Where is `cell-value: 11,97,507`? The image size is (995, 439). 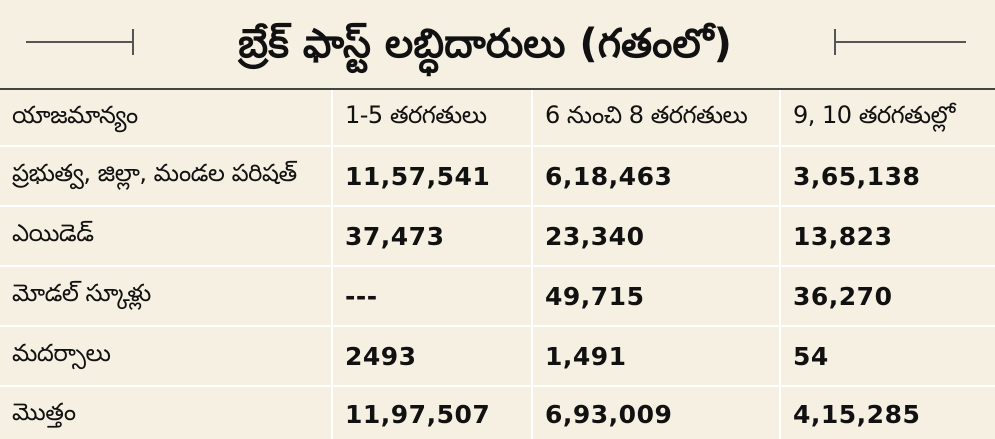
cell-value: 11,97,507 is located at coordinates (432, 412).